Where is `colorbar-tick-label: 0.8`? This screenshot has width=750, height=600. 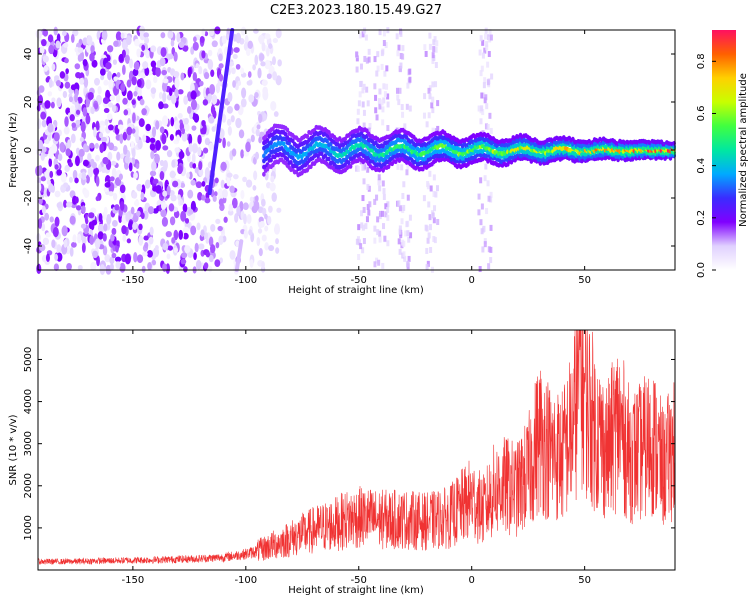
colorbar-tick-label: 0.8 is located at coordinates (701, 61).